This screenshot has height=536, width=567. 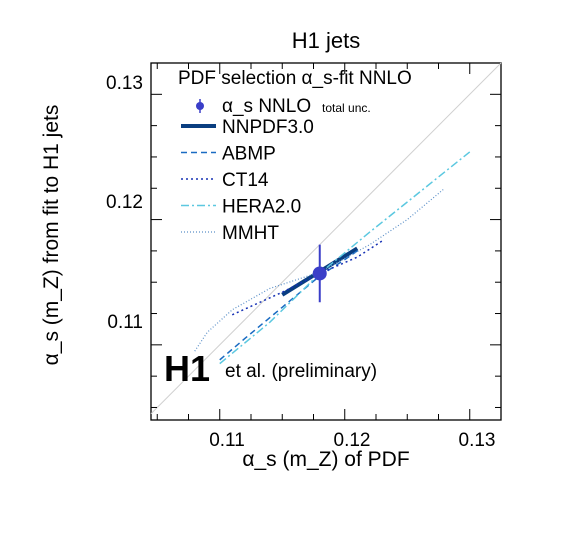 I want to click on y-tick-label-0.13: 0.13, so click(x=124, y=83).